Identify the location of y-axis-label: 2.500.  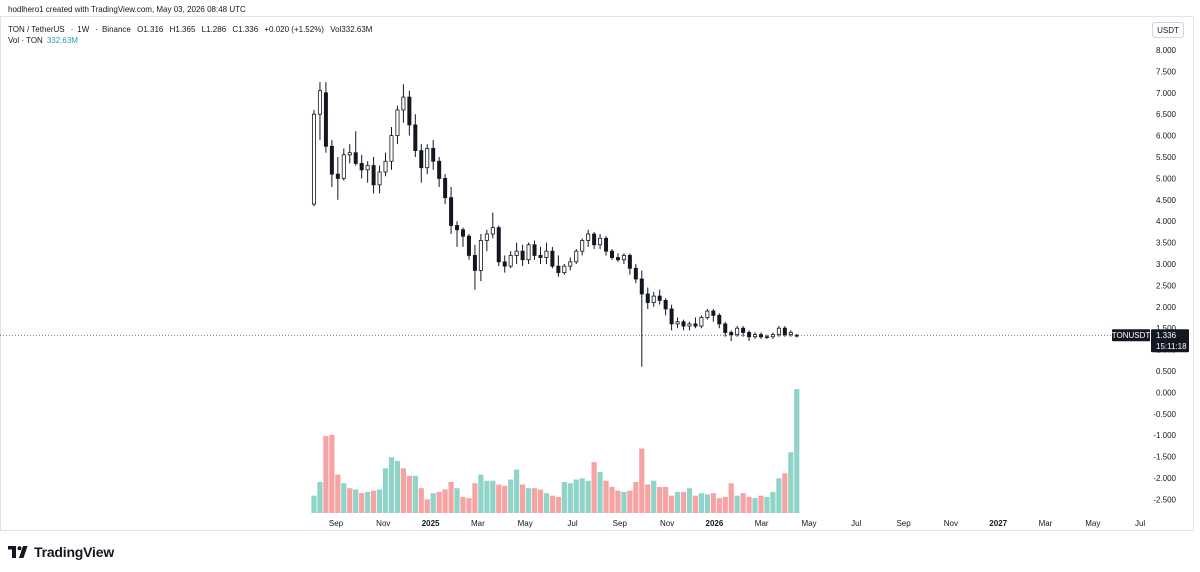
(1166, 285).